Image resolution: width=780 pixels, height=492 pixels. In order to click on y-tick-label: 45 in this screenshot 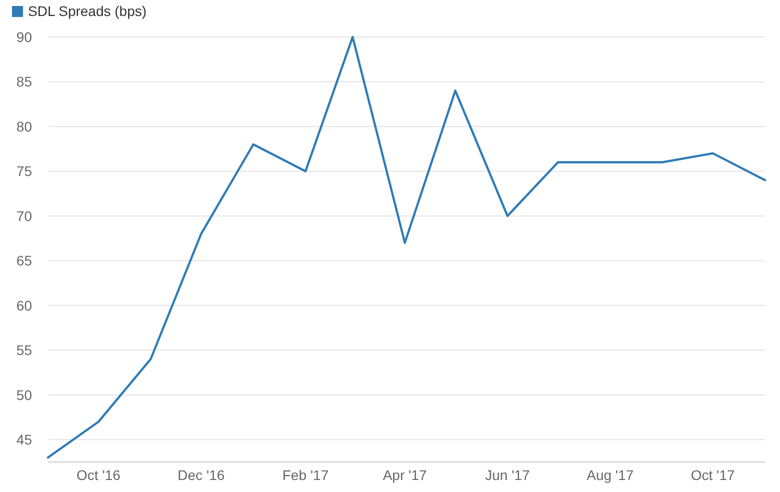, I will do `click(24, 440)`.